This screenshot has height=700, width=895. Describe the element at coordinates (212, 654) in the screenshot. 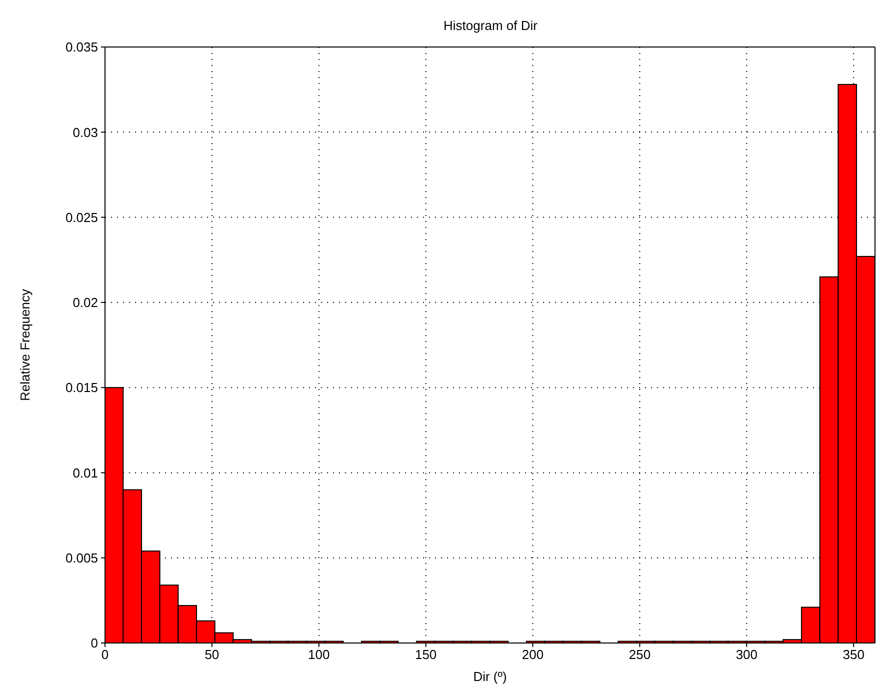

I see `x-tick-label: 50` at that location.